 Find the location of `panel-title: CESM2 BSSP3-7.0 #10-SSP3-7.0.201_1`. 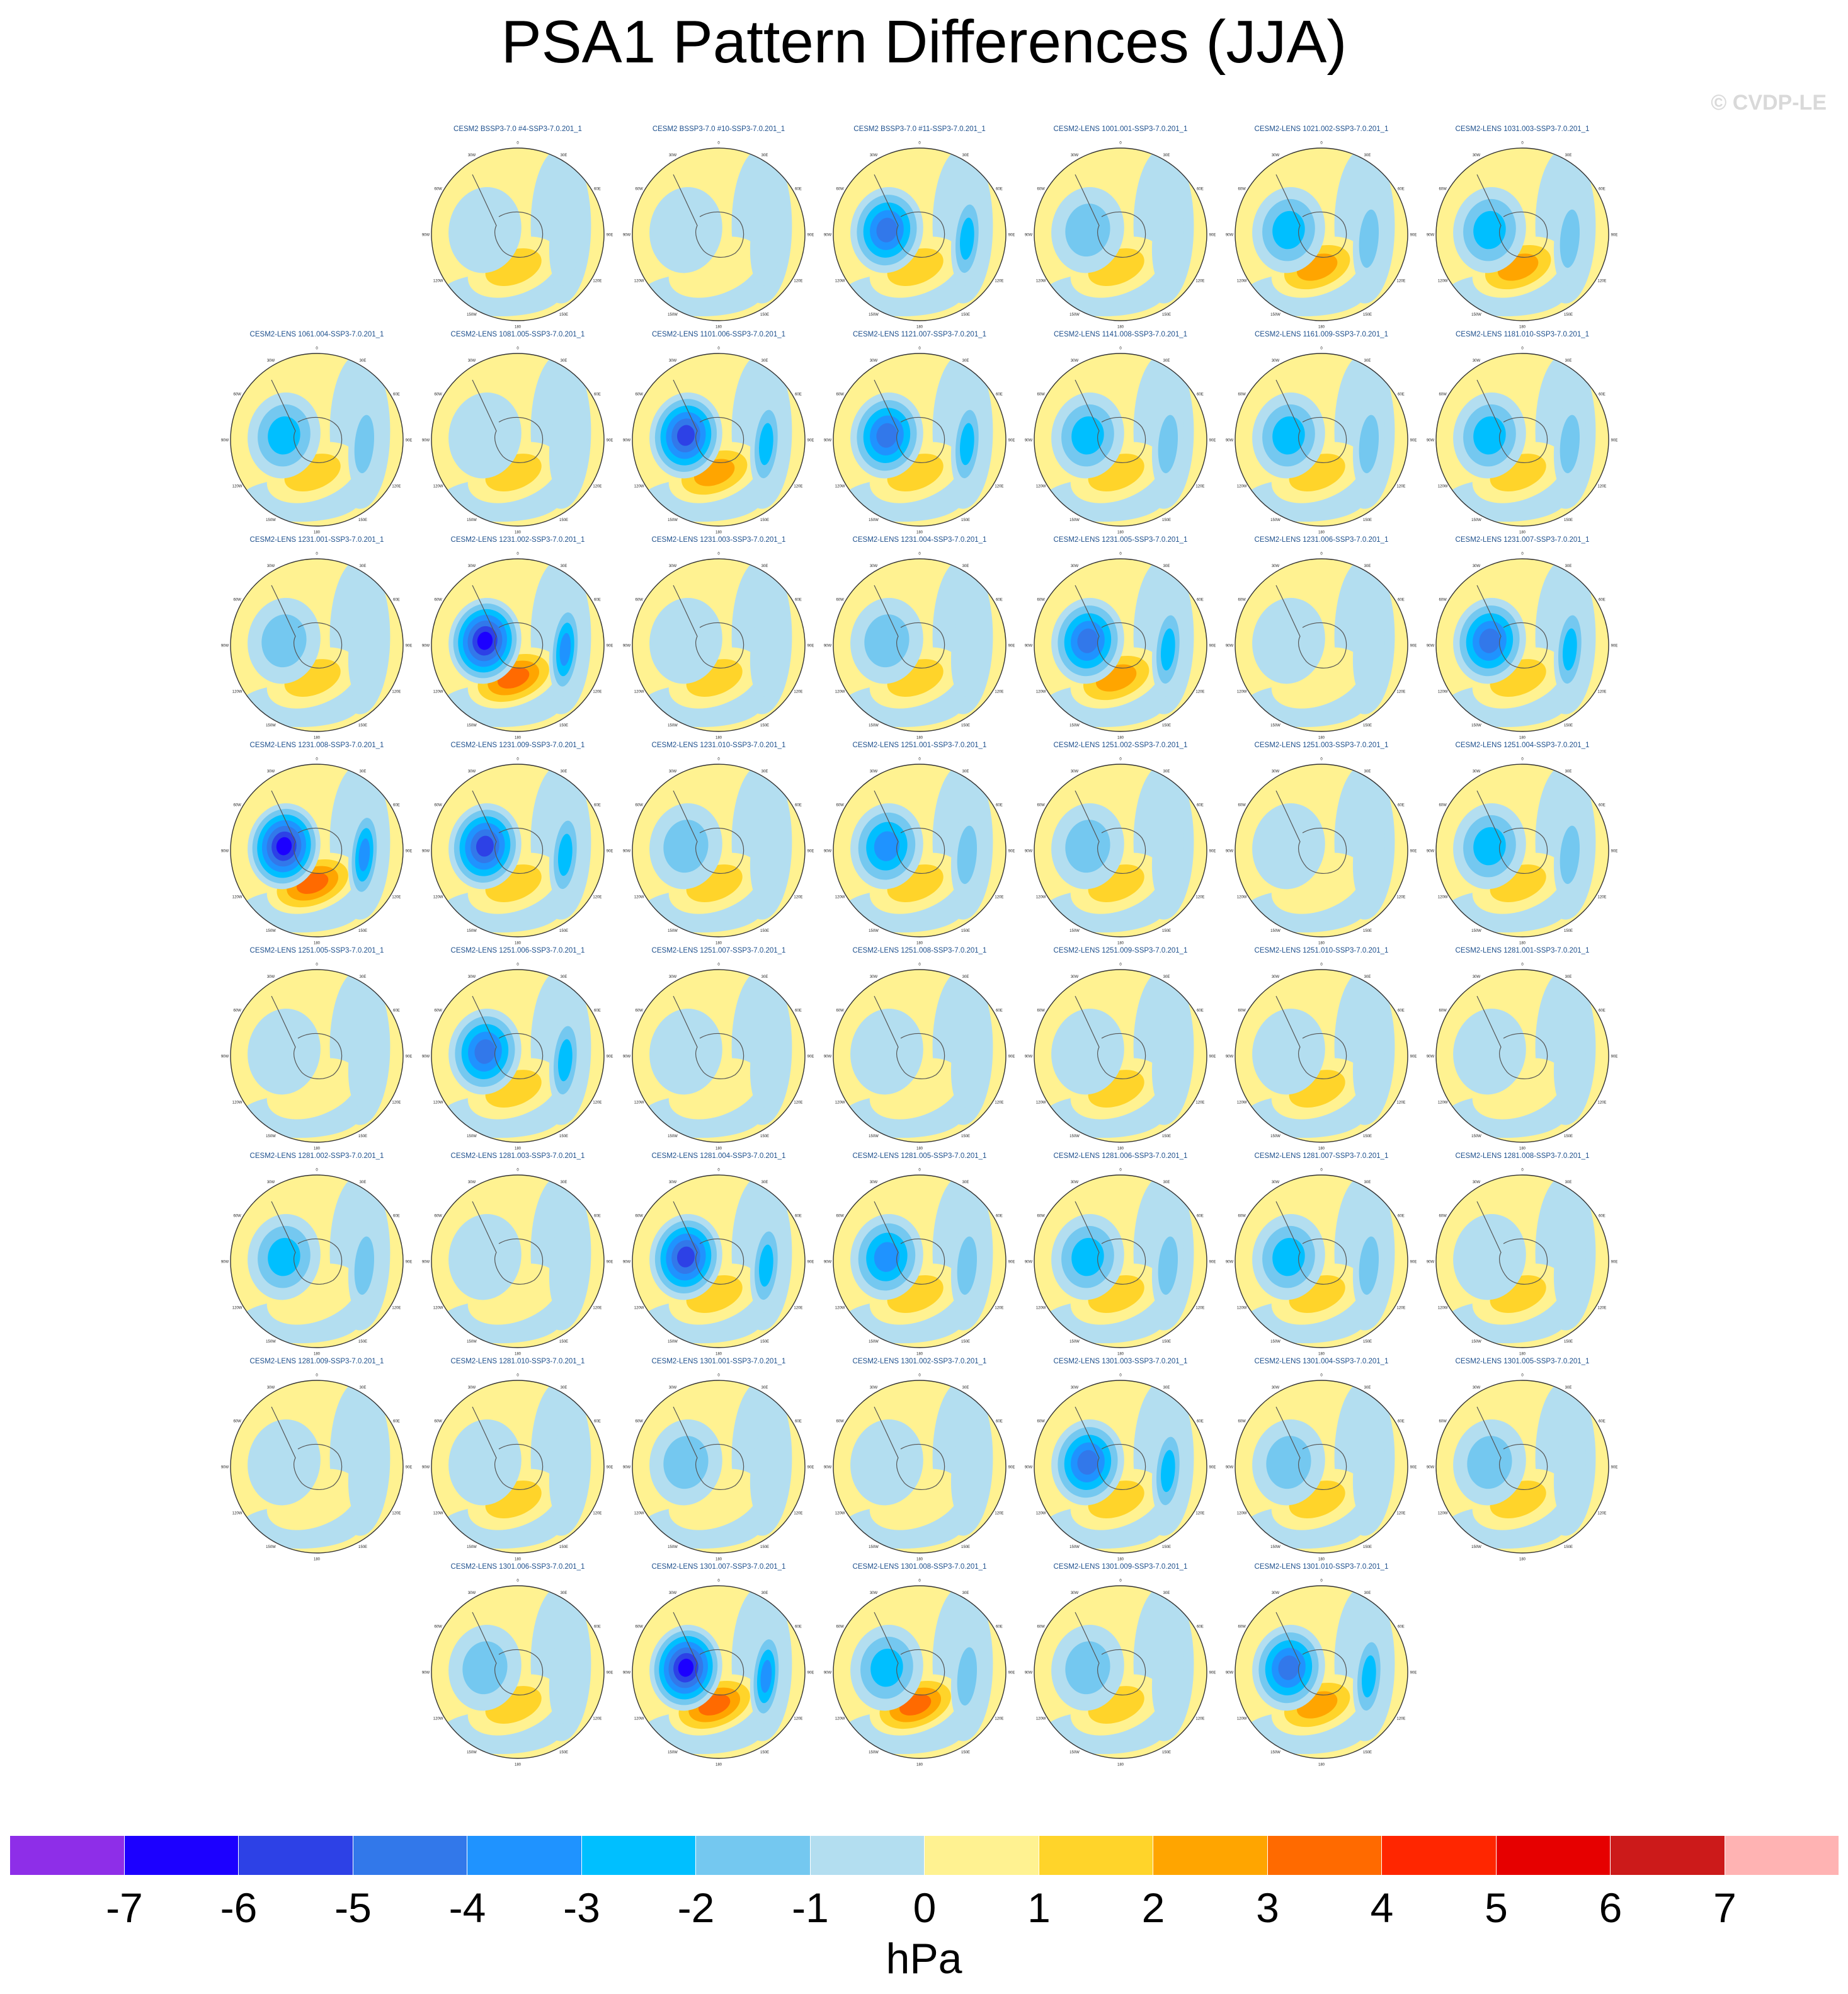

panel-title: CESM2 BSSP3-7.0 #10-SSP3-7.0.201_1 is located at coordinates (718, 129).